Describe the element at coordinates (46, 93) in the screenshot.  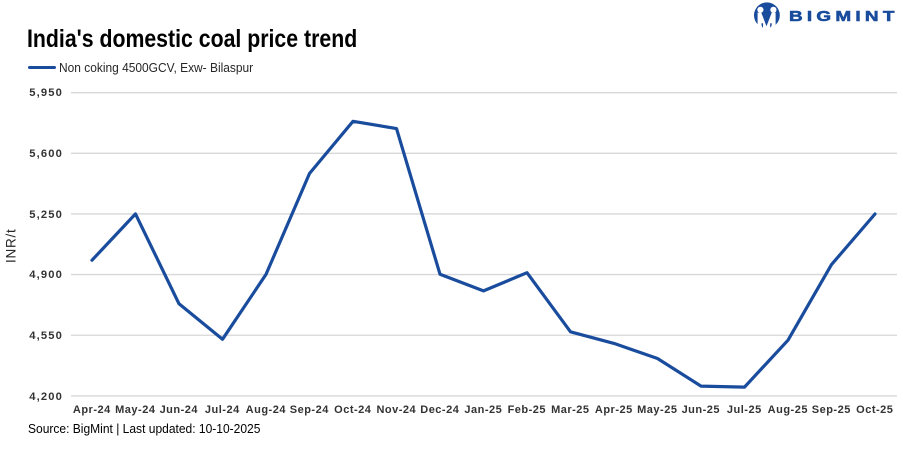
I see `svg-text: 5,950` at that location.